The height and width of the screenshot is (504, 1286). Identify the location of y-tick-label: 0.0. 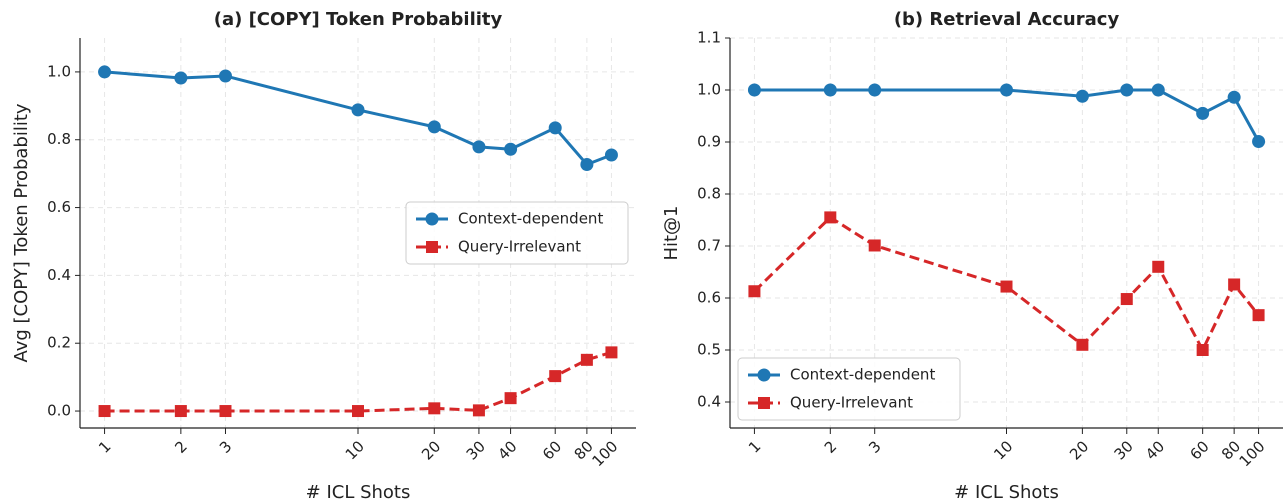
(59, 411).